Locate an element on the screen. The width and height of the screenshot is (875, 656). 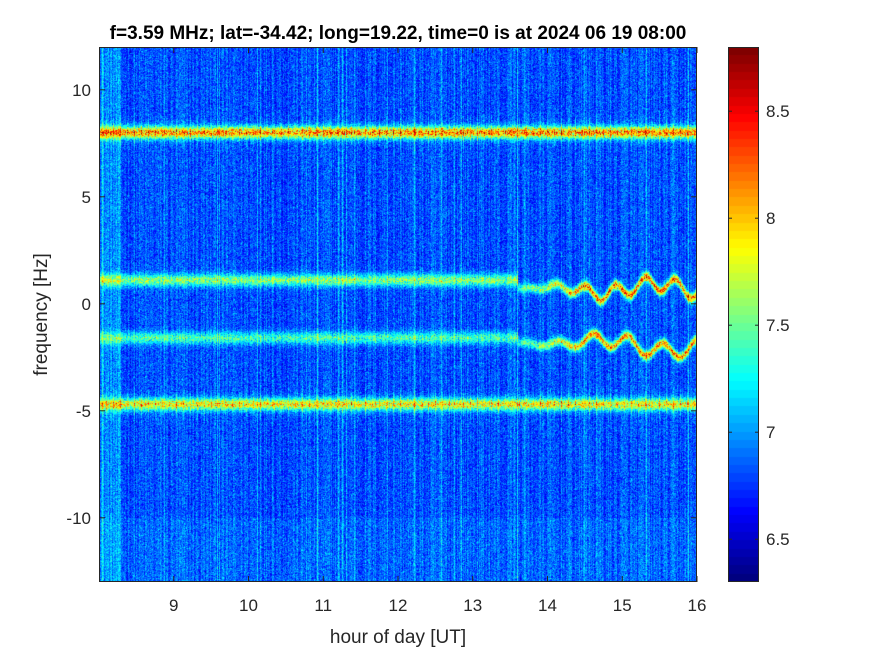
colorbar-frame is located at coordinates (743, 314).